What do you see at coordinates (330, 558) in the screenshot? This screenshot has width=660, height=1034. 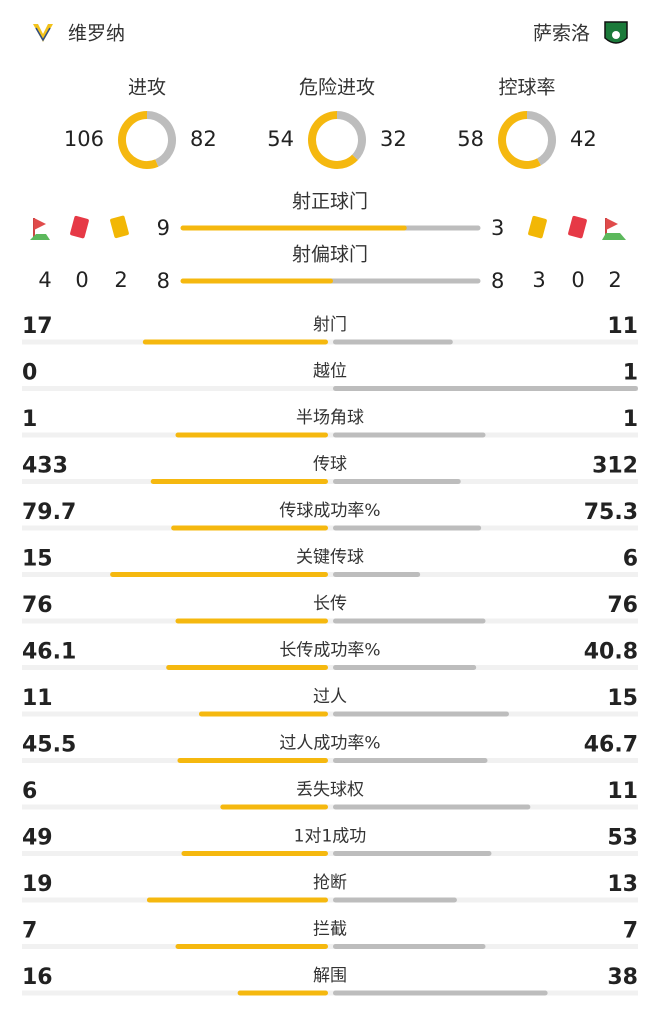 I see `stat-label: 关键传球` at bounding box center [330, 558].